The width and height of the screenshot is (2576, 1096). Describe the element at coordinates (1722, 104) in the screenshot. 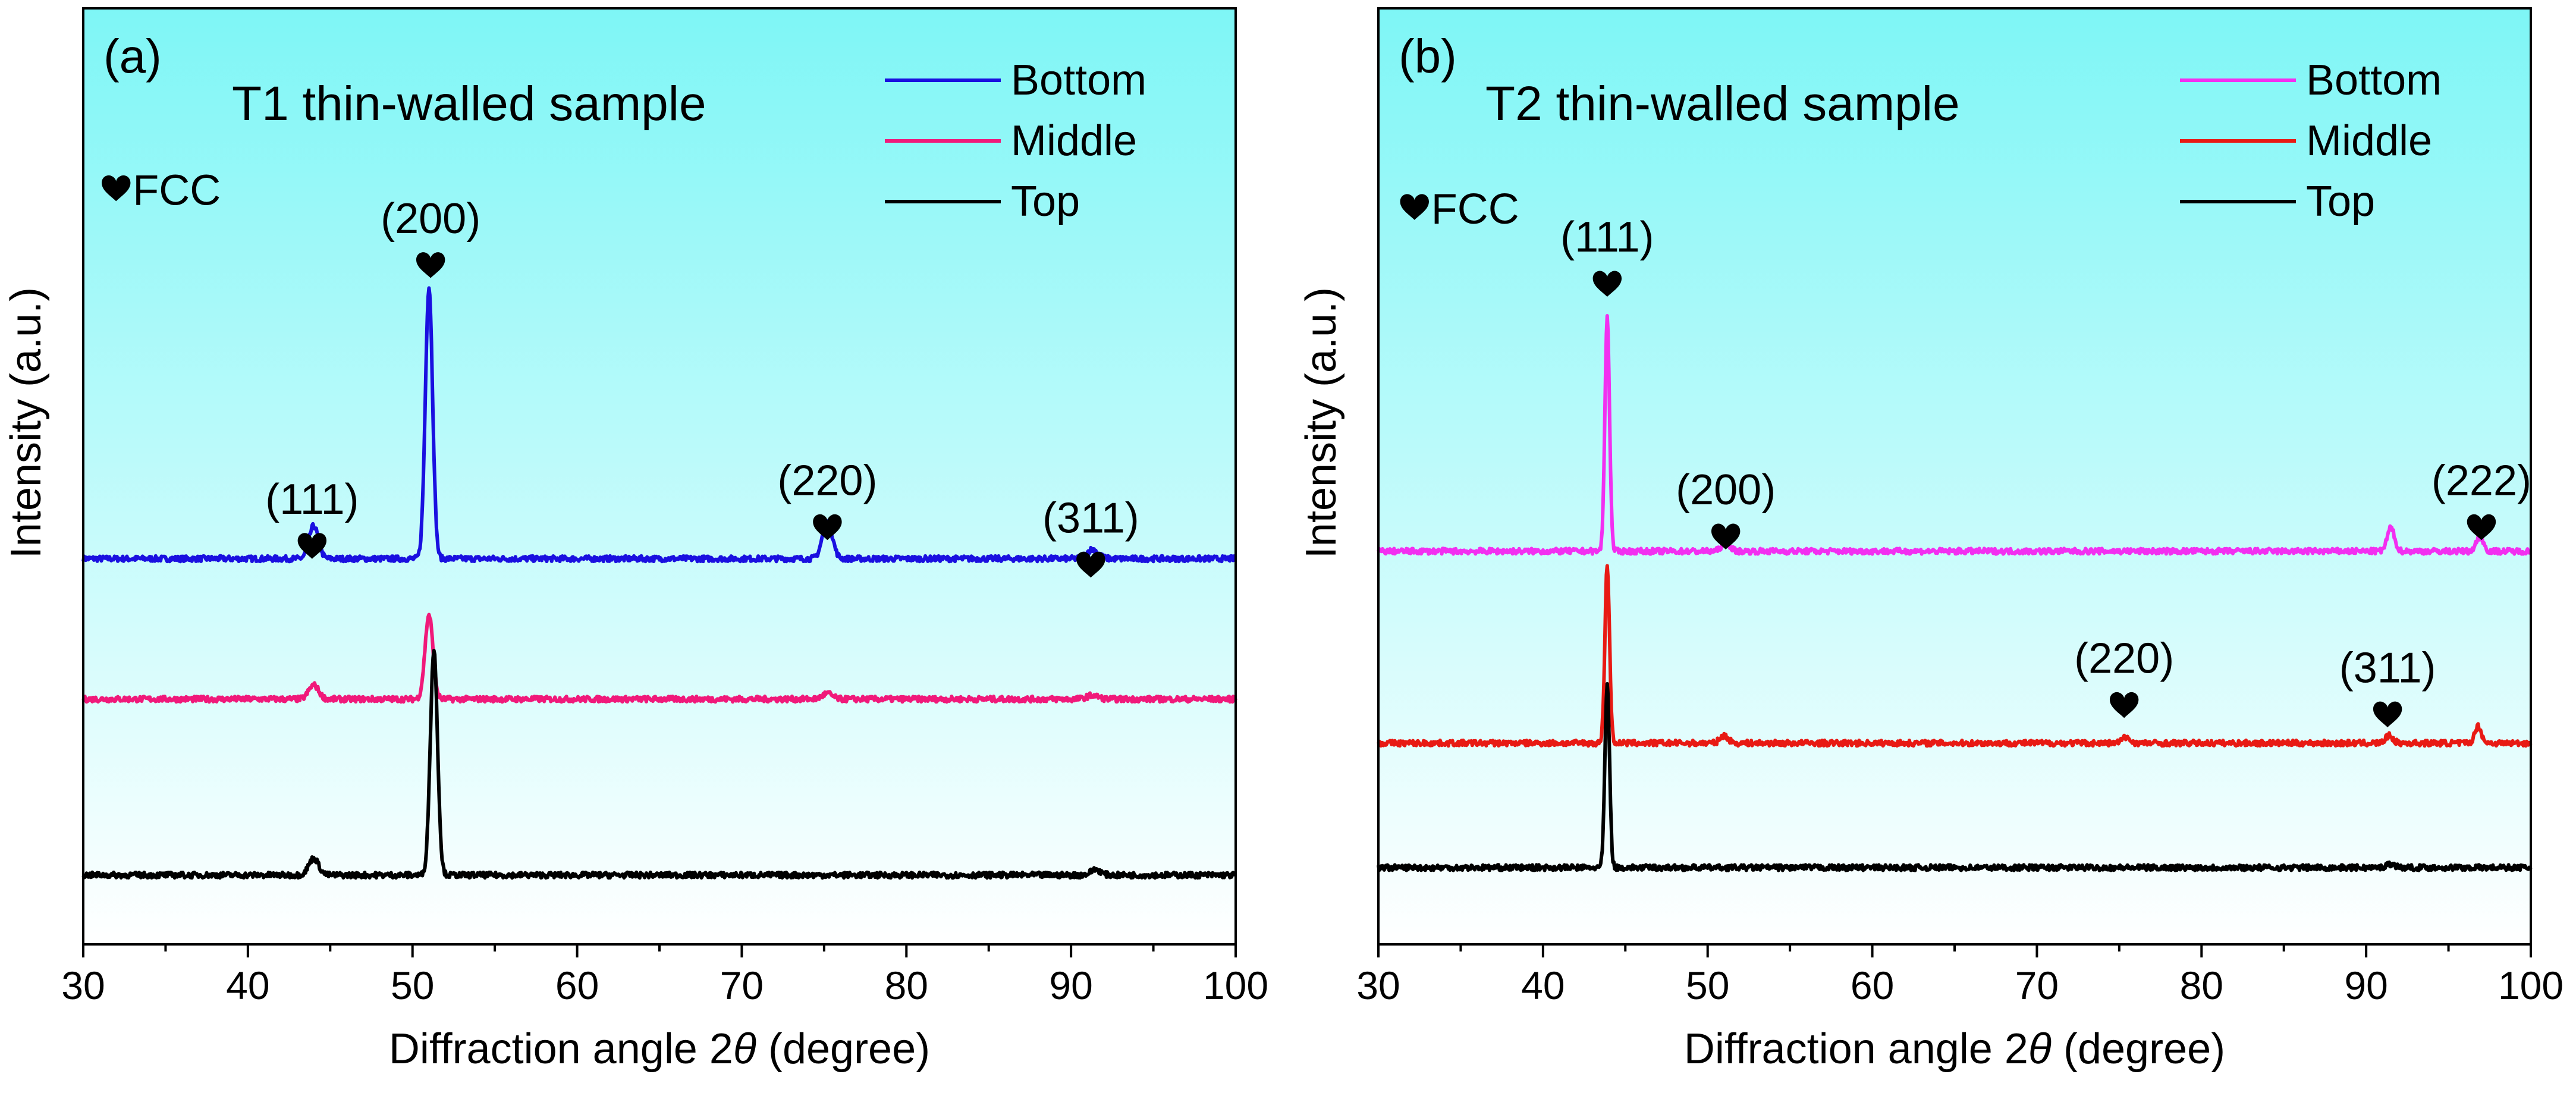

I see `chart-title: T2 thin-walled sample` at that location.